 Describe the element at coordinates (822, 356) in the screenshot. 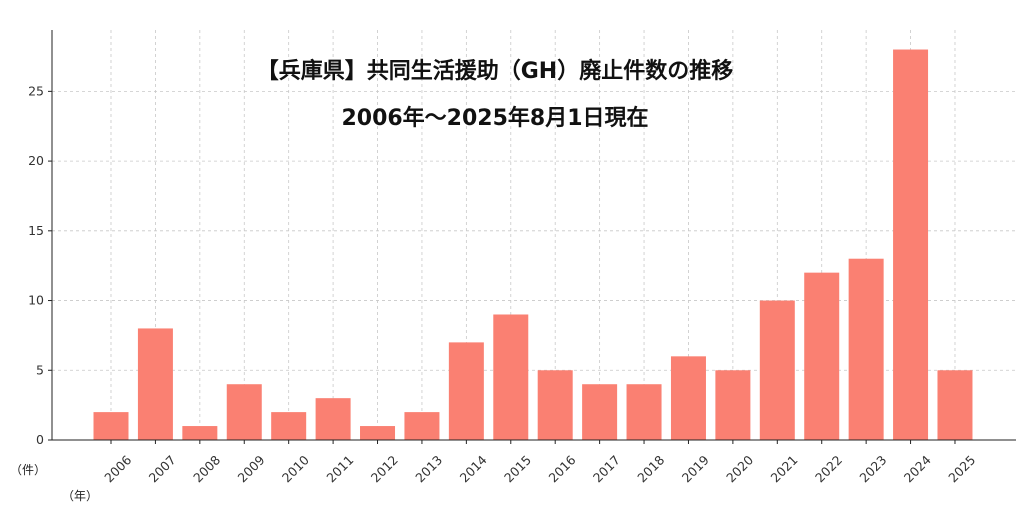

I see `bar-2022` at that location.